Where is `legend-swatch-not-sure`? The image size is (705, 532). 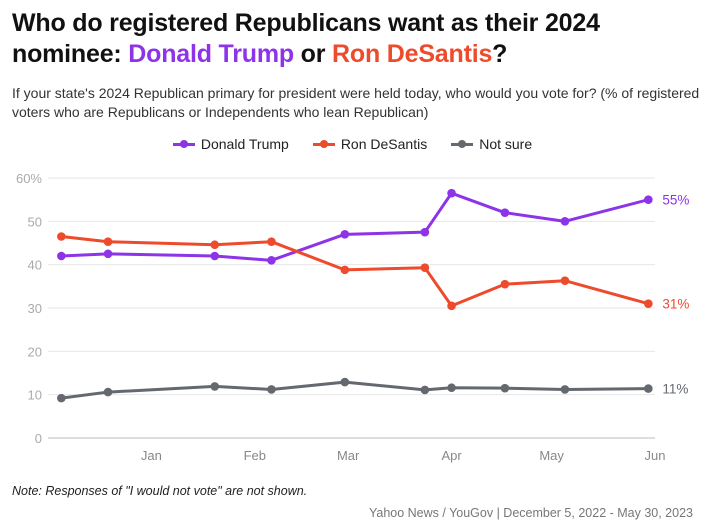 legend-swatch-not-sure is located at coordinates (462, 143).